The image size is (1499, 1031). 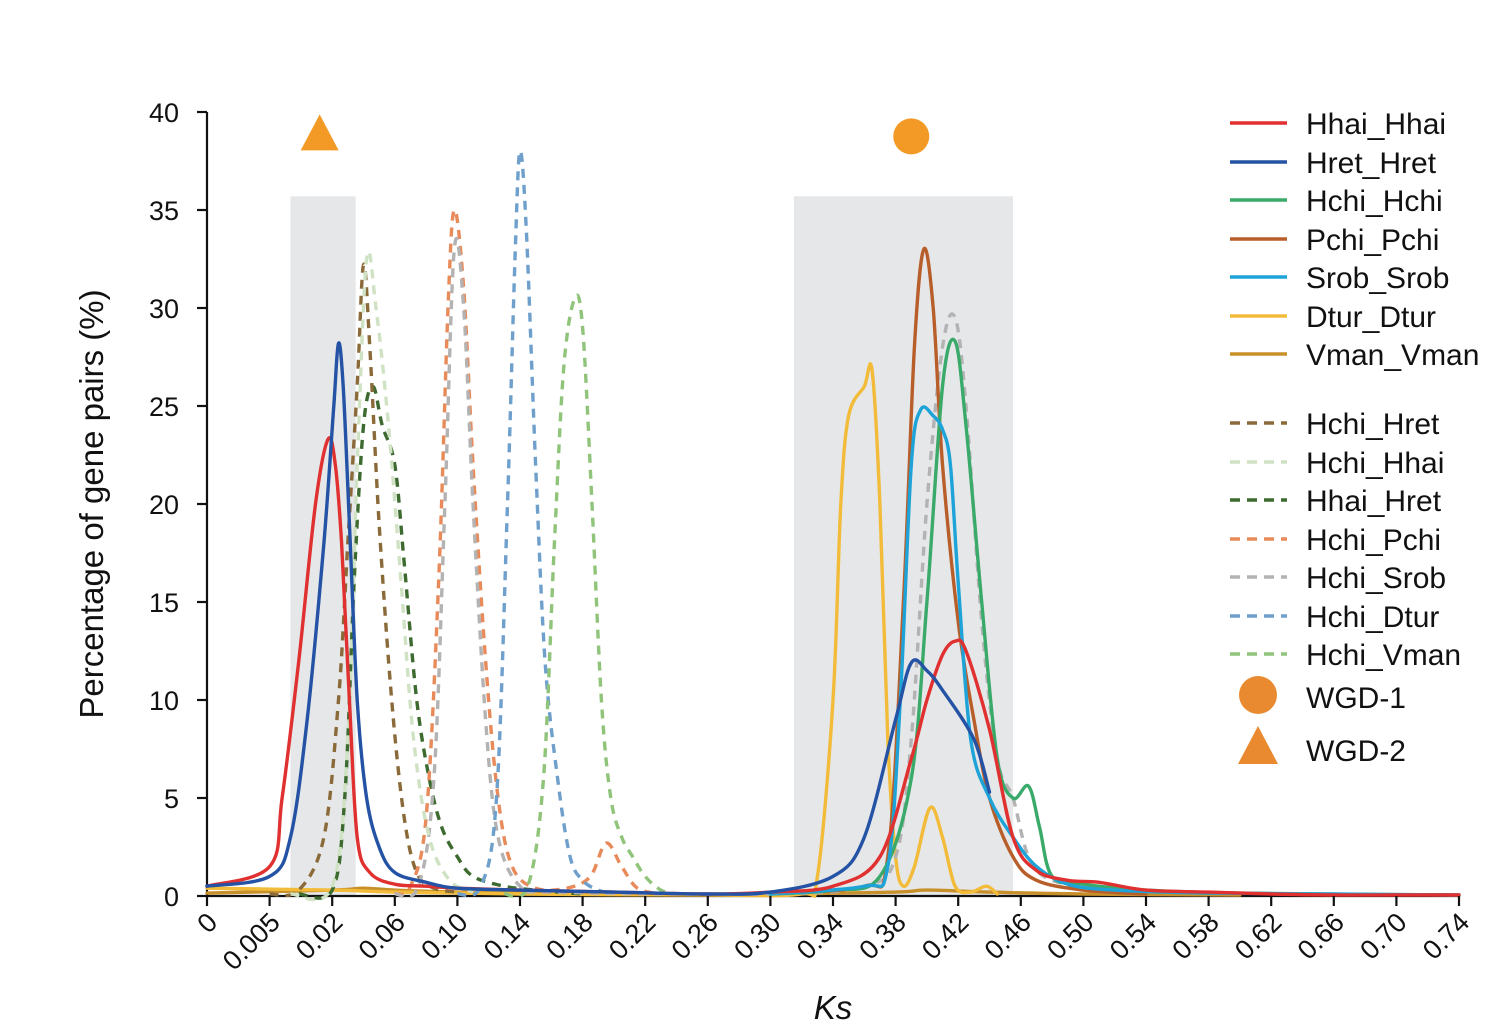 What do you see at coordinates (1070, 936) in the screenshot?
I see `x-tick-label: 0.50` at bounding box center [1070, 936].